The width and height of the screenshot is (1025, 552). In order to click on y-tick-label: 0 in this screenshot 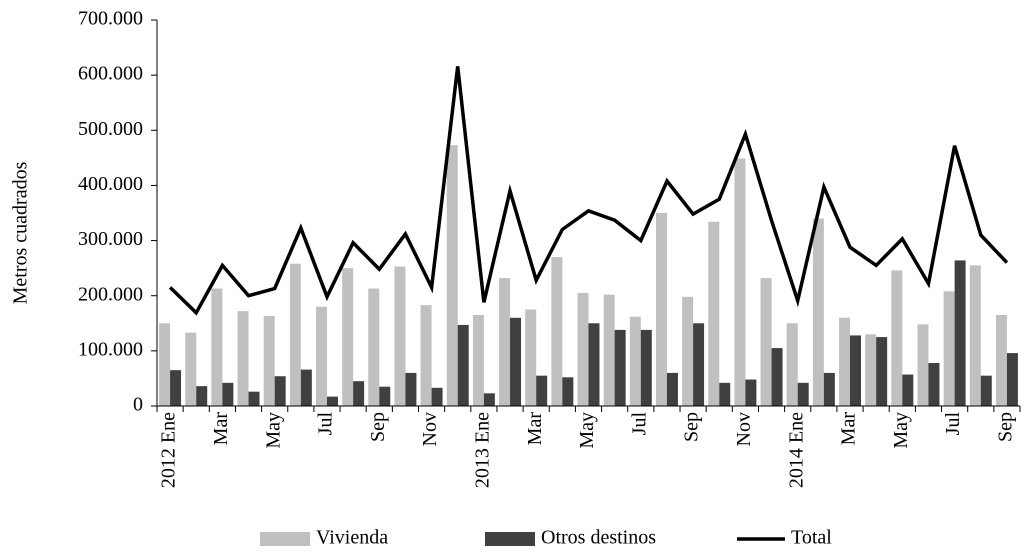, I will do `click(138, 405)`.